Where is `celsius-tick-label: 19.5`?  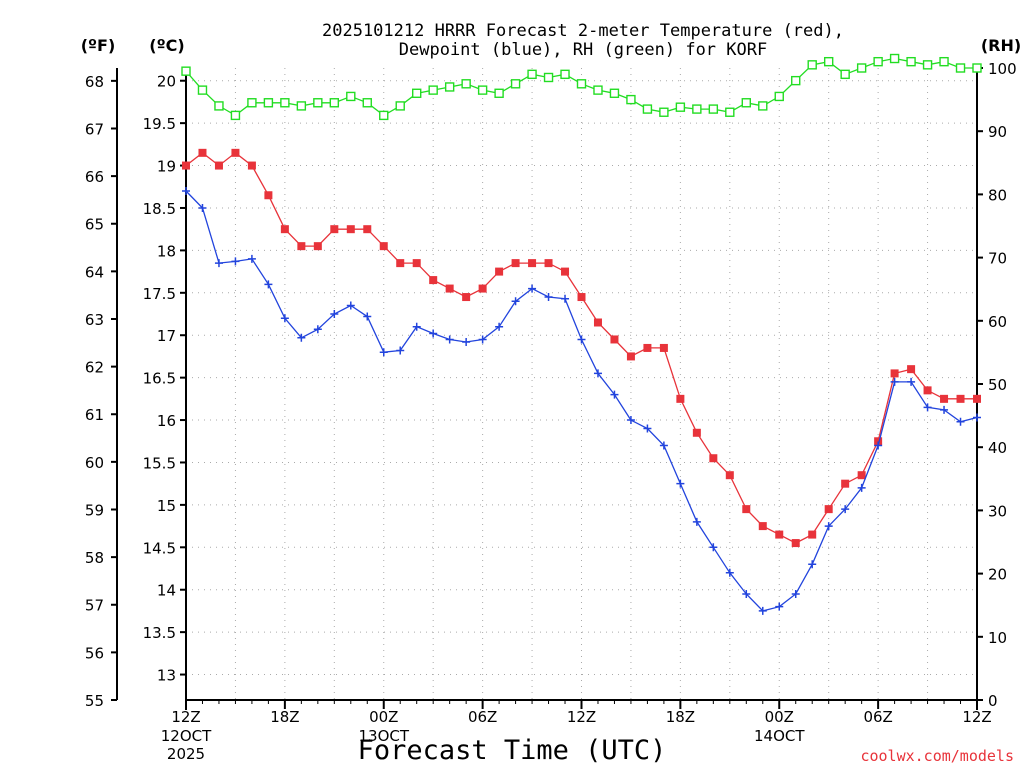
celsius-tick-label: 19.5 is located at coordinates (159, 124).